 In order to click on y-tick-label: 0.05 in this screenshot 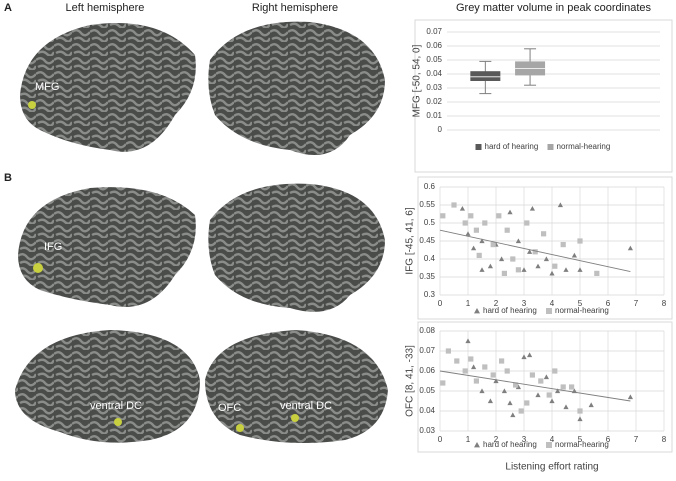, I will do `click(434, 59)`.